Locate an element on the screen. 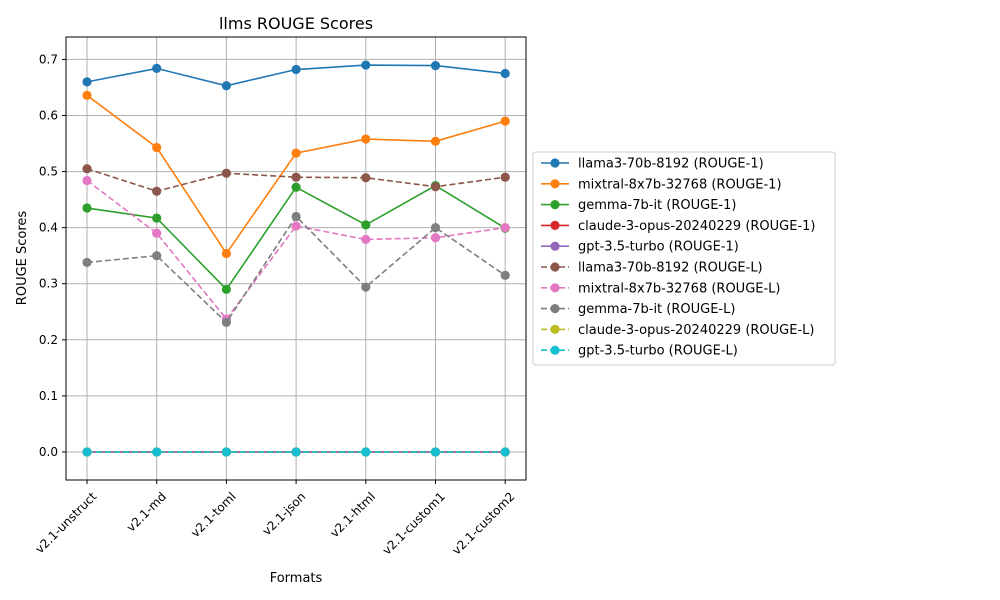 This screenshot has width=1000, height=600. legend-item: gemma-7b-it (ROUGE-1) is located at coordinates (638, 205).